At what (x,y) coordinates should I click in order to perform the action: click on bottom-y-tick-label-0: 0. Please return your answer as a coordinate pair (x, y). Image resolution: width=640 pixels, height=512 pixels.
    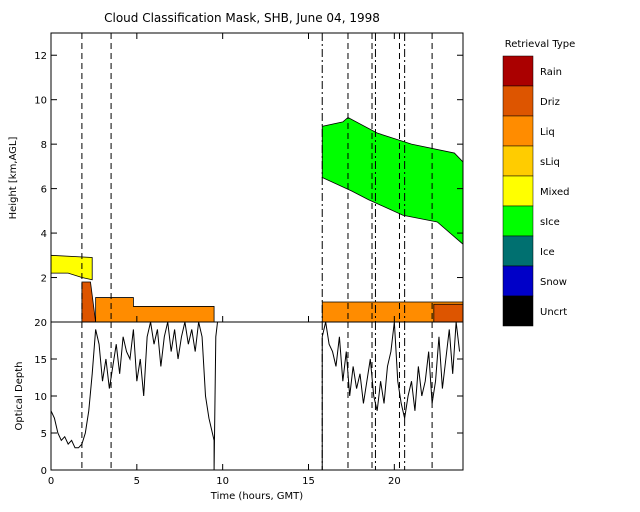
    Looking at the image, I should click on (44, 471).